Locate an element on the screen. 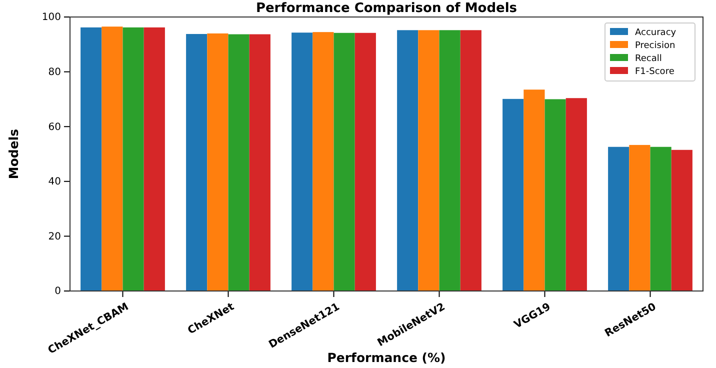  legend-label: Precision is located at coordinates (655, 46).